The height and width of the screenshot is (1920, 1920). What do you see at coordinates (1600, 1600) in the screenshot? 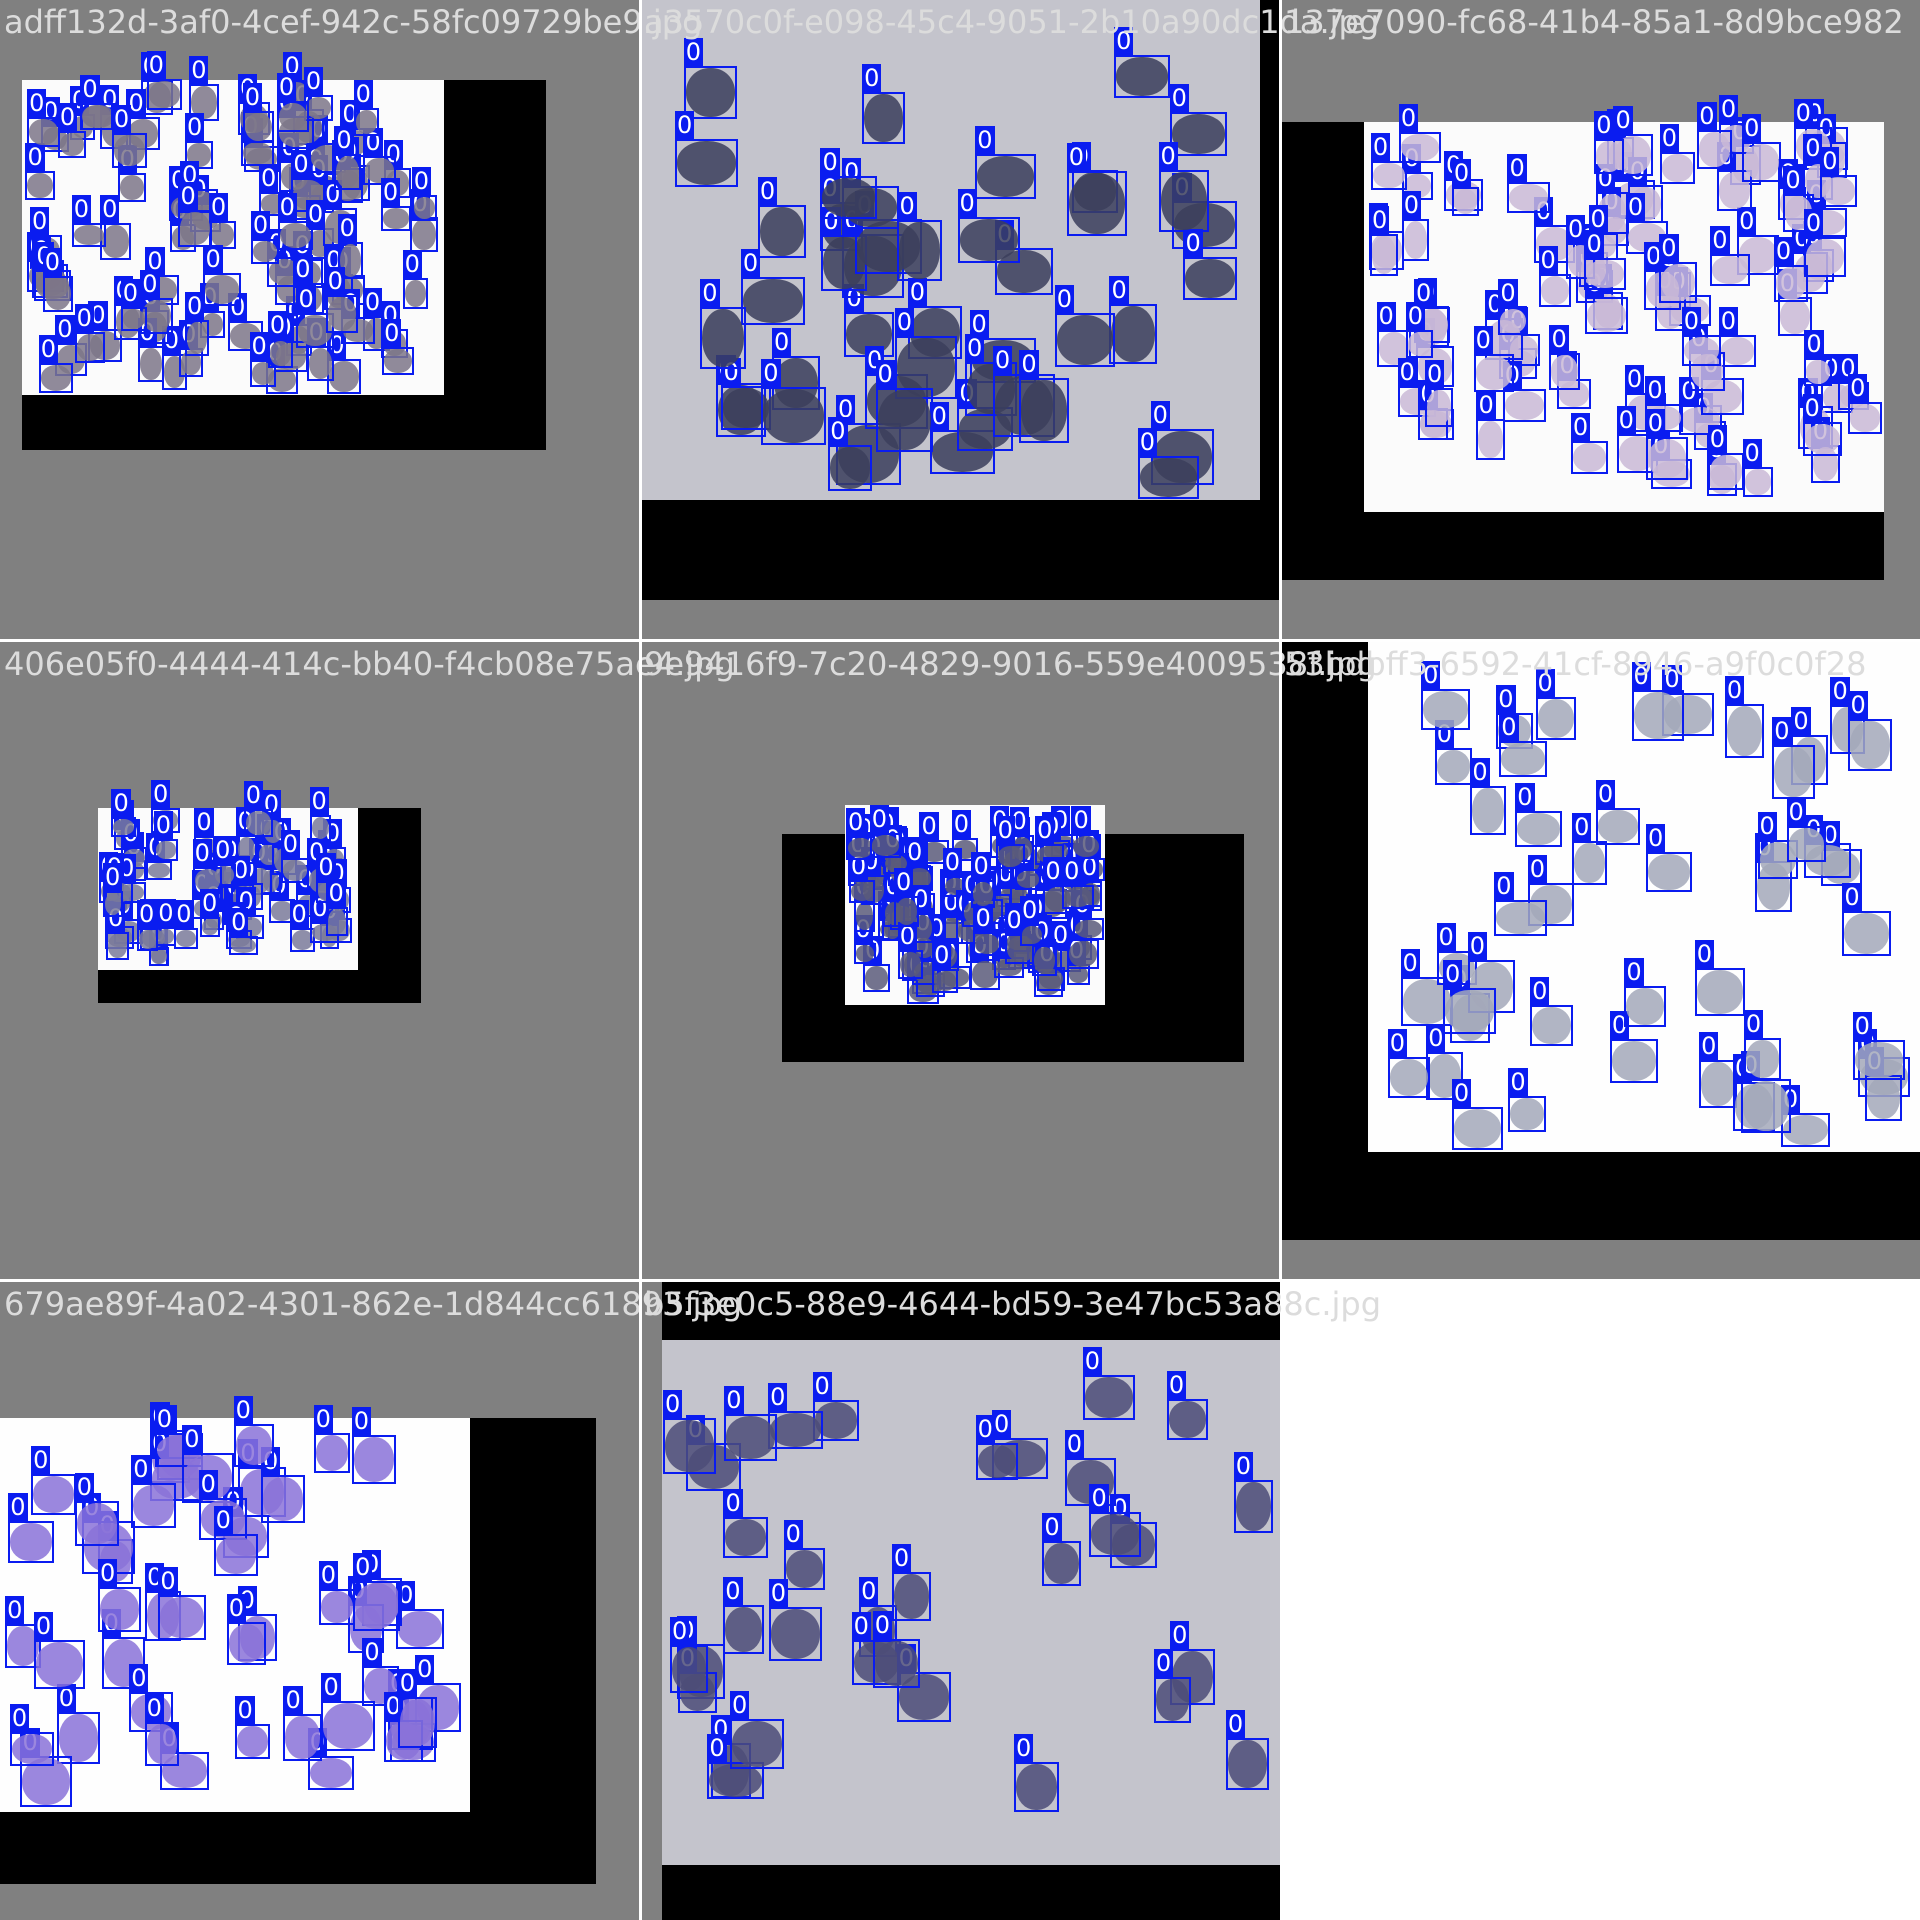
I see `tile-9-empty` at bounding box center [1600, 1600].